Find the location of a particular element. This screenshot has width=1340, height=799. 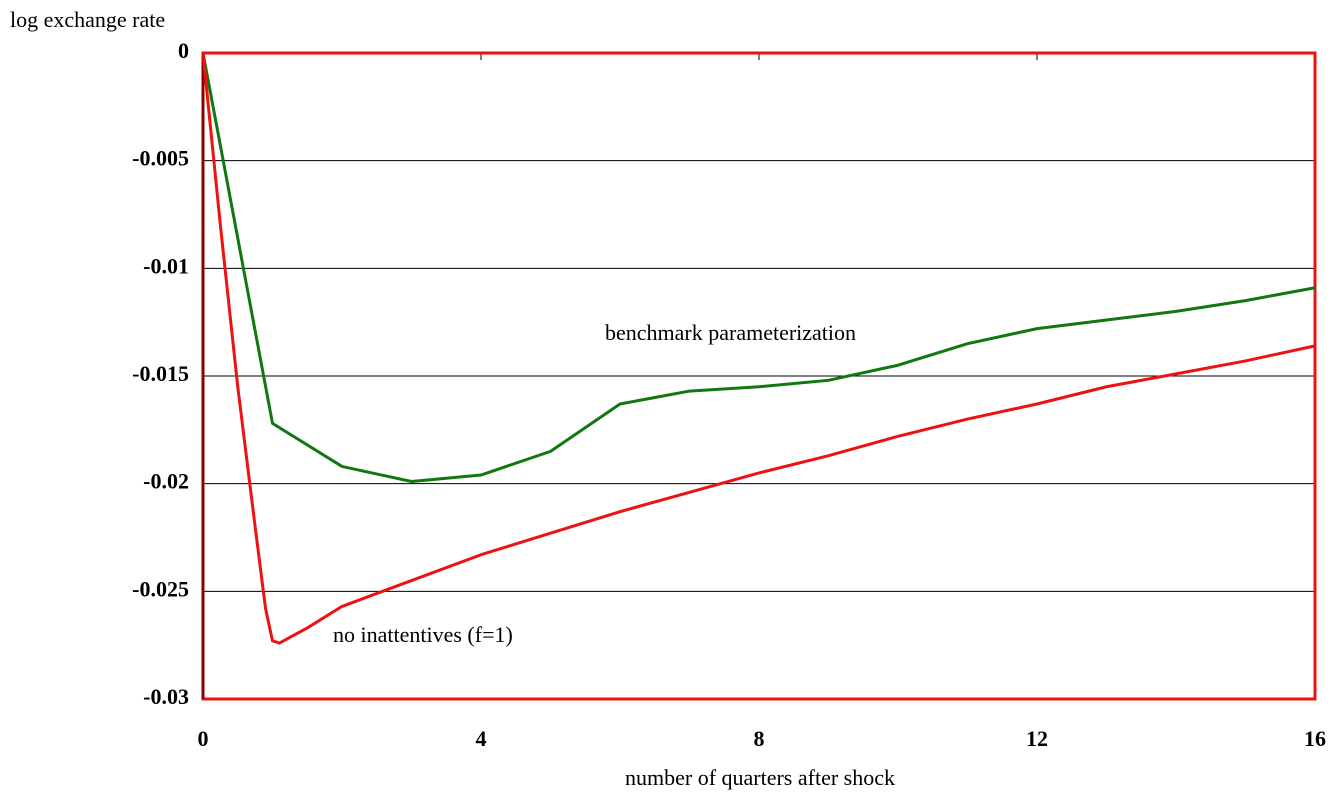

x-tick-label: 0 is located at coordinates (203, 738).